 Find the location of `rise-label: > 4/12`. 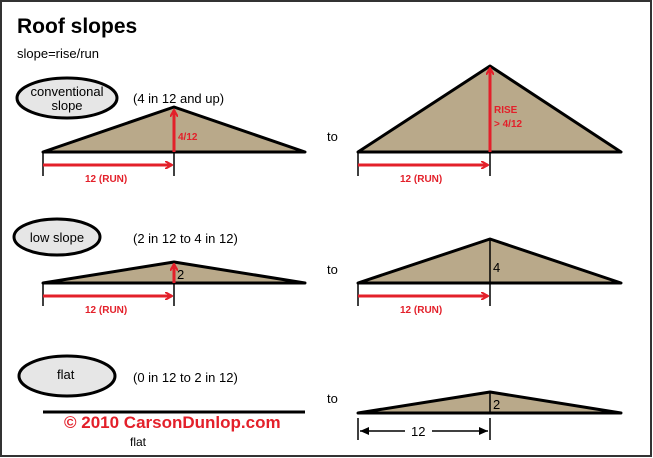

rise-label: > 4/12 is located at coordinates (508, 124).